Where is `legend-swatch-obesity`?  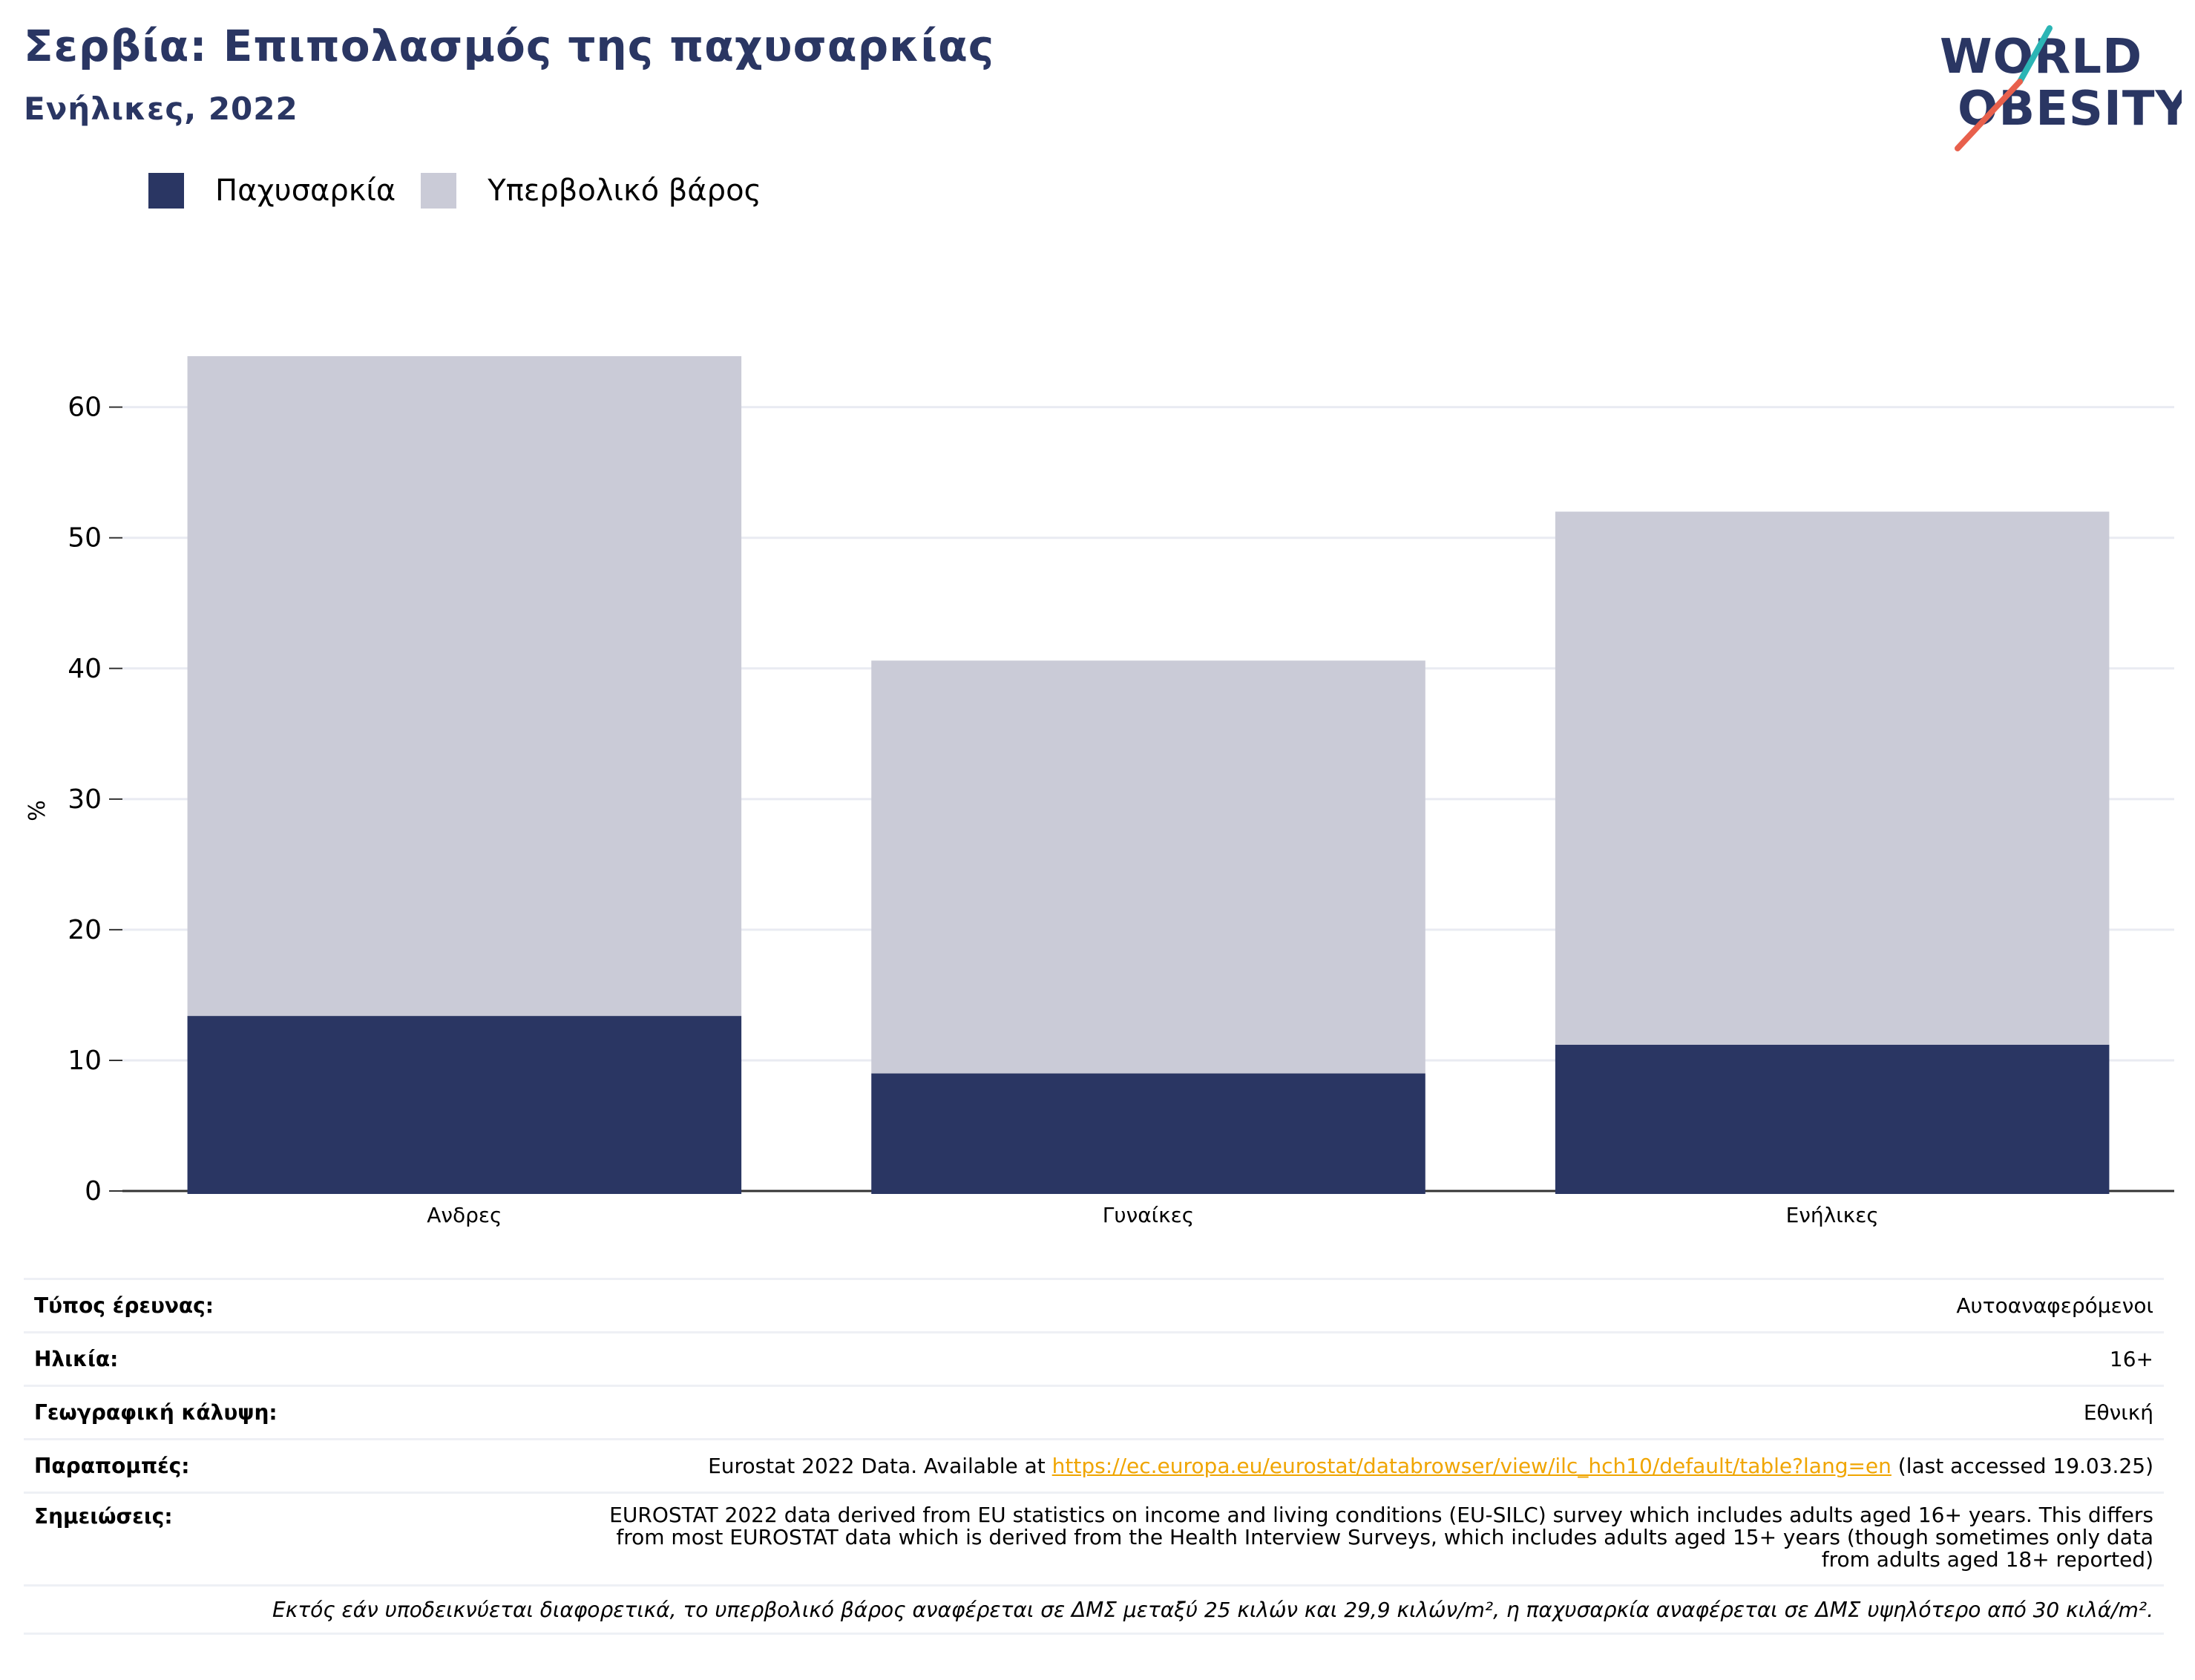 legend-swatch-obesity is located at coordinates (166, 191).